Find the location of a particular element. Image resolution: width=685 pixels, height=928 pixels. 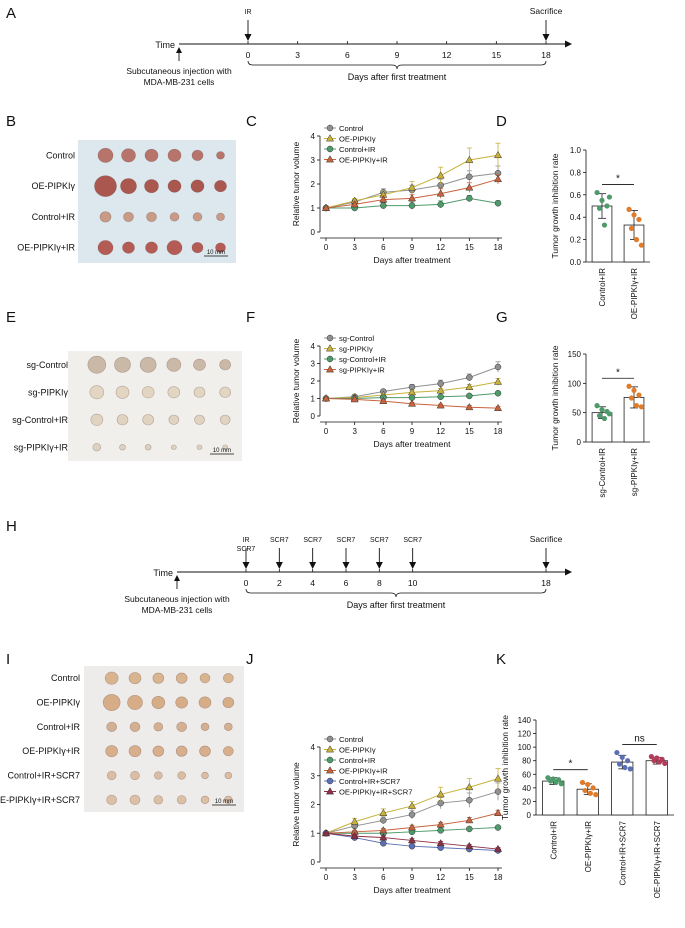

x-tick-label: 6 is located at coordinates (383, 877).